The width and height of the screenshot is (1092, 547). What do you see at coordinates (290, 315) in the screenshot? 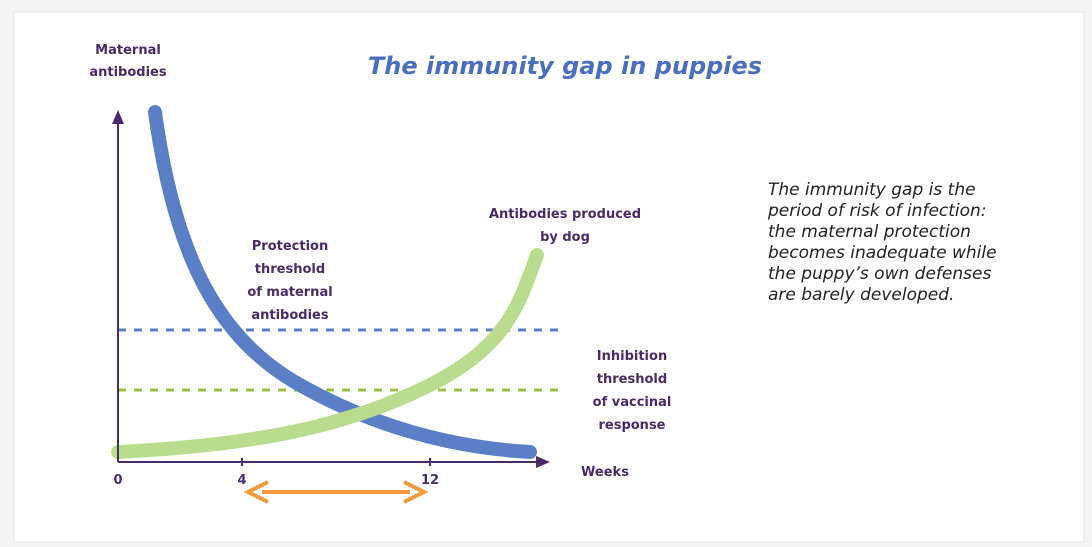
I see `protection-label: antibodies` at bounding box center [290, 315].